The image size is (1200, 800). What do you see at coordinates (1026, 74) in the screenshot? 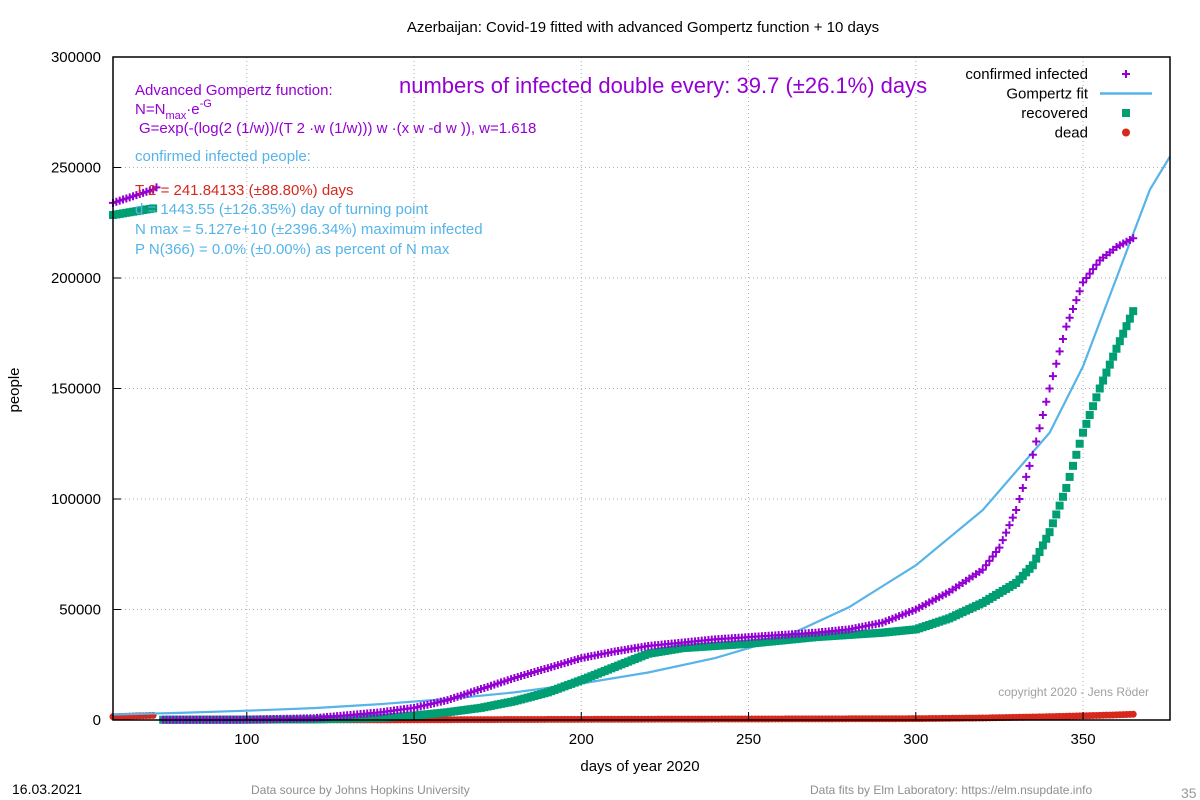
I see `legend-label: confirmed infected` at bounding box center [1026, 74].